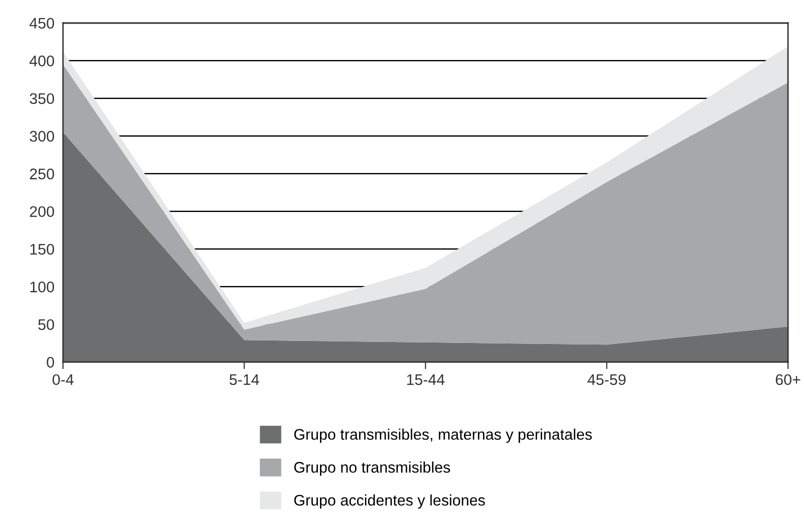 This screenshot has height=523, width=804. Describe the element at coordinates (42, 249) in the screenshot. I see `y-tick-label: 150` at that location.